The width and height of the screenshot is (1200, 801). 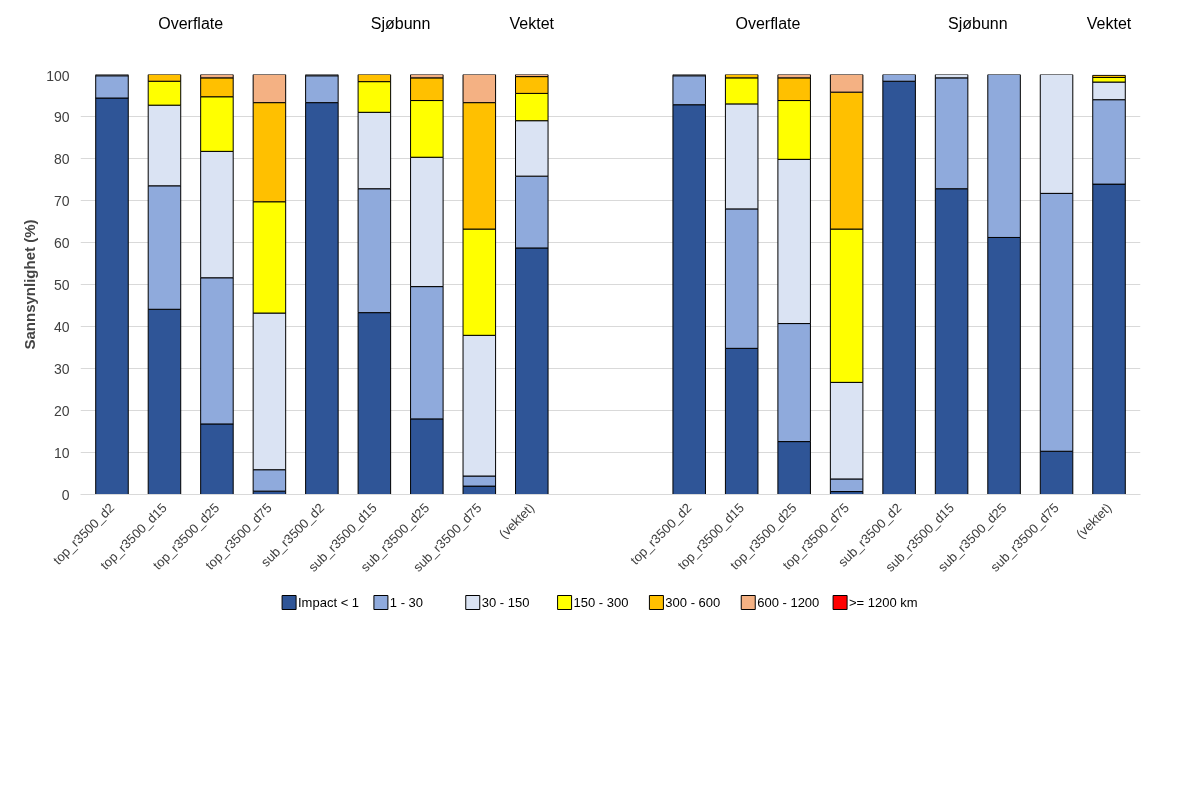 I want to click on legend-label: 30 - 150, so click(x=505, y=602).